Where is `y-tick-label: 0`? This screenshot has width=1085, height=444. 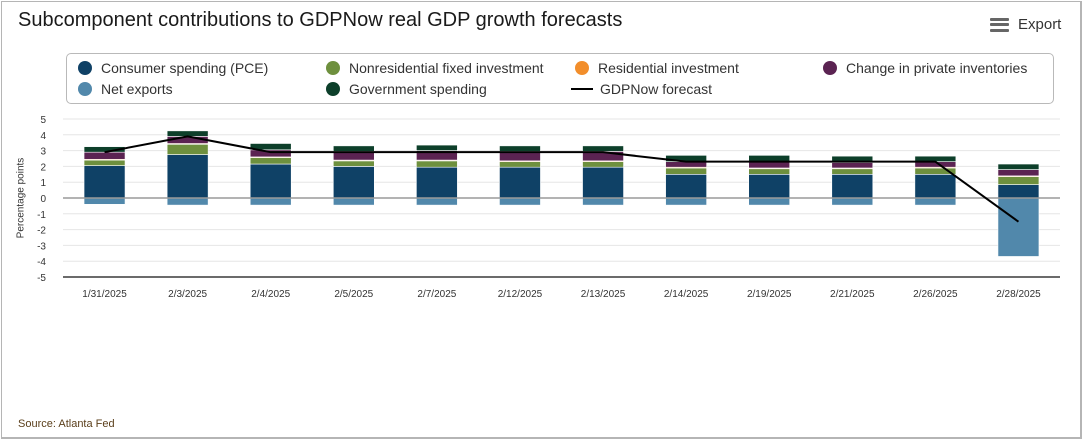 y-tick-label: 0 is located at coordinates (43, 199).